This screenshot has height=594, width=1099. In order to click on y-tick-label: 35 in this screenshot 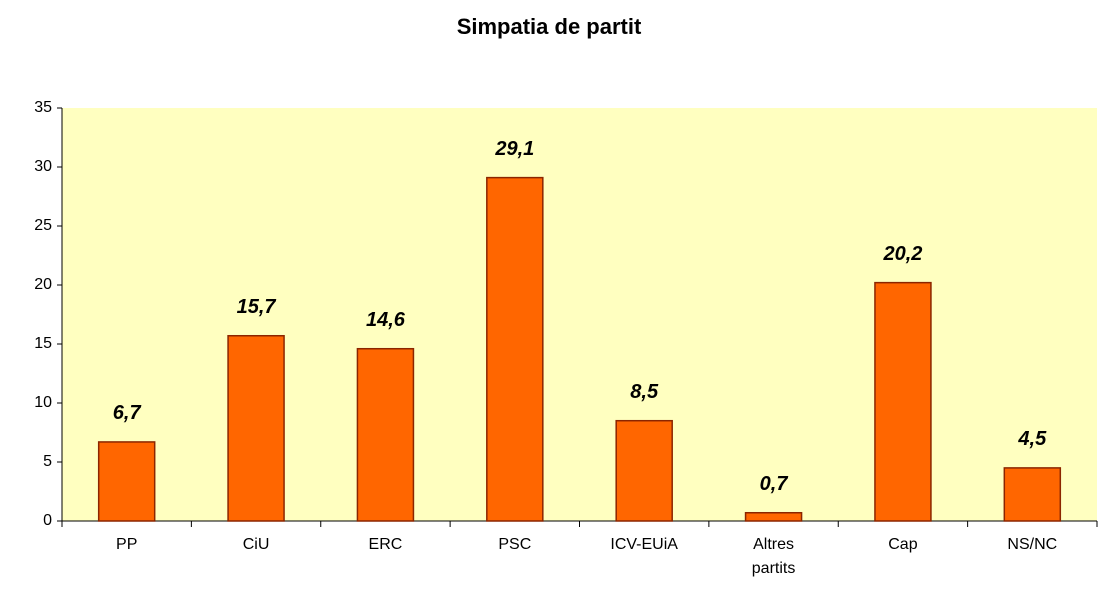, I will do `click(43, 107)`.